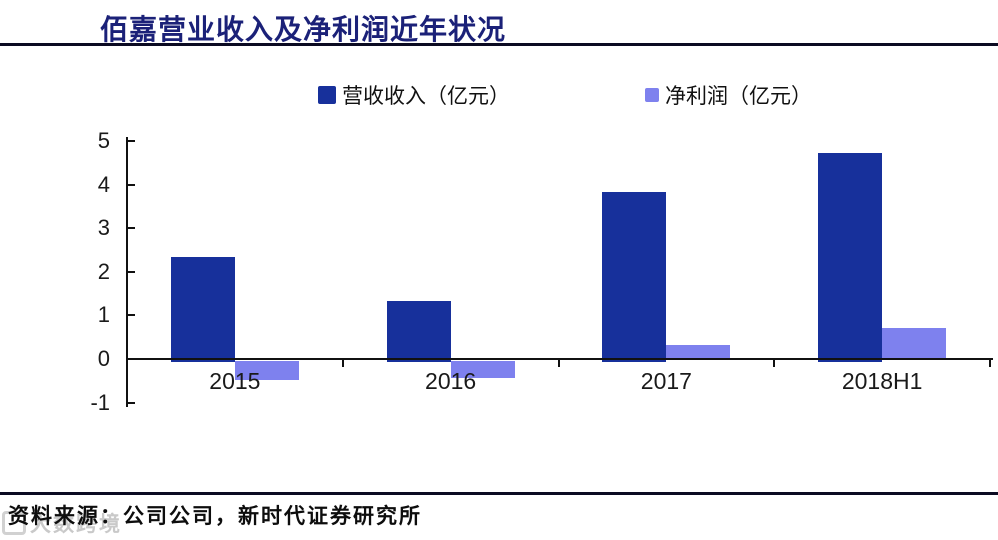 This screenshot has width=998, height=540. What do you see at coordinates (499, 493) in the screenshot?
I see `footer-divider` at bounding box center [499, 493].